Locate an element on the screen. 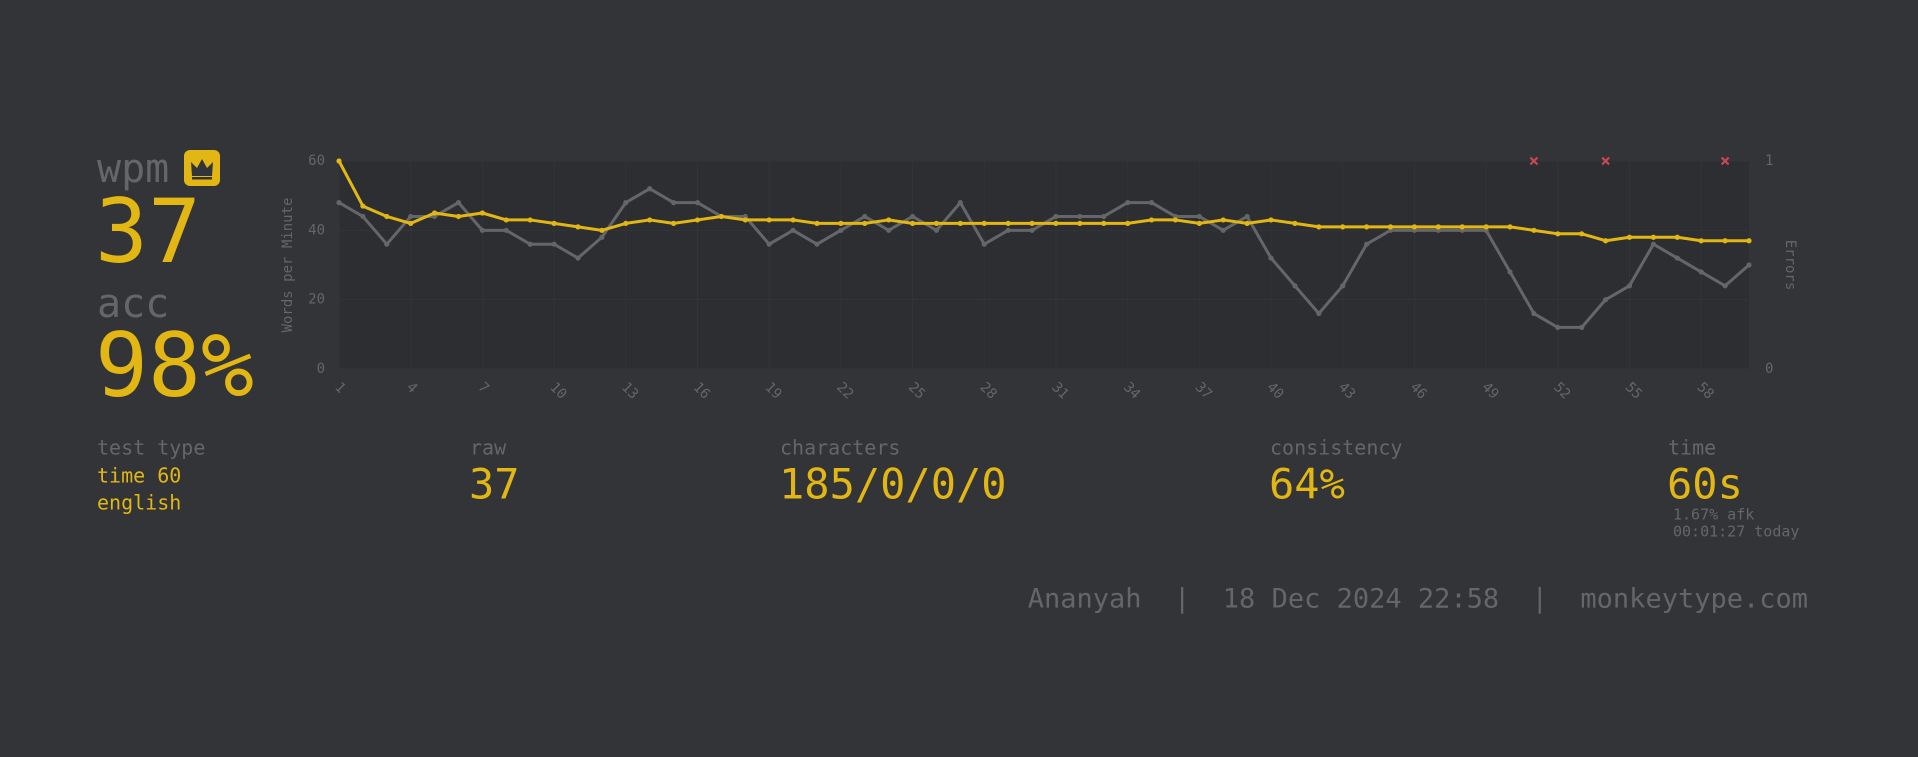 This screenshot has height=757, width=1918. consistency-label: consistency is located at coordinates (1336, 448).